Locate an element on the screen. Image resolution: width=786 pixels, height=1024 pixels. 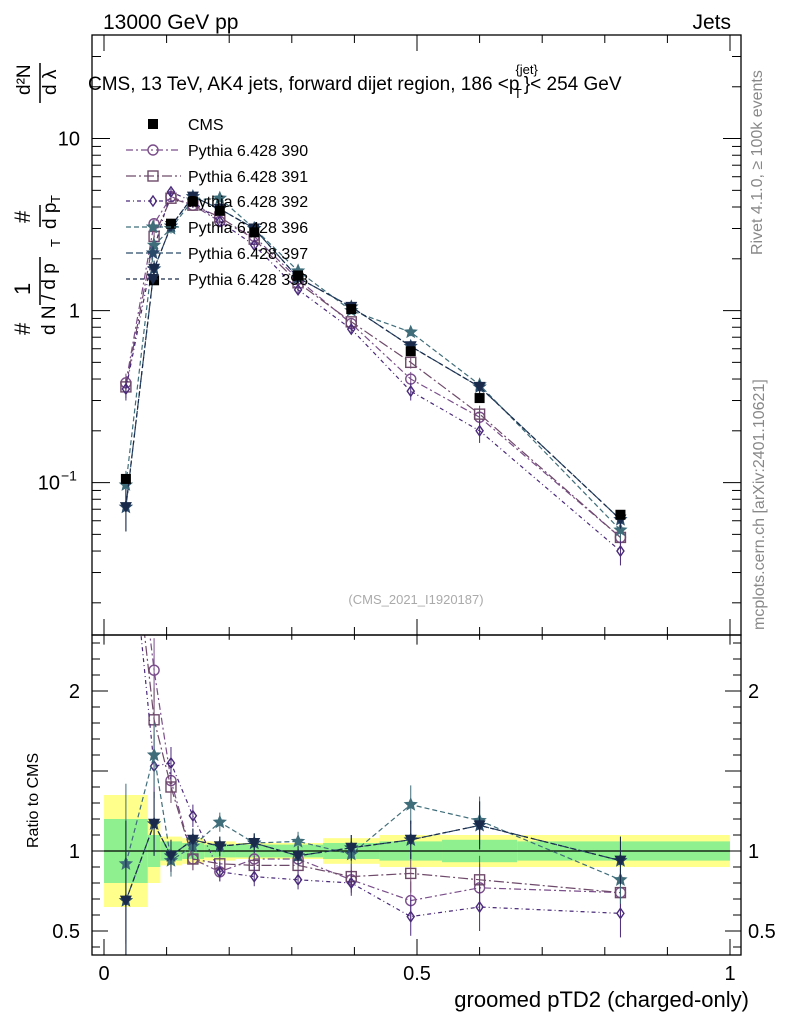
side-label-mcplots: mcplots.cern.ch [arXiv:2401.10621] is located at coordinates (759, 504).